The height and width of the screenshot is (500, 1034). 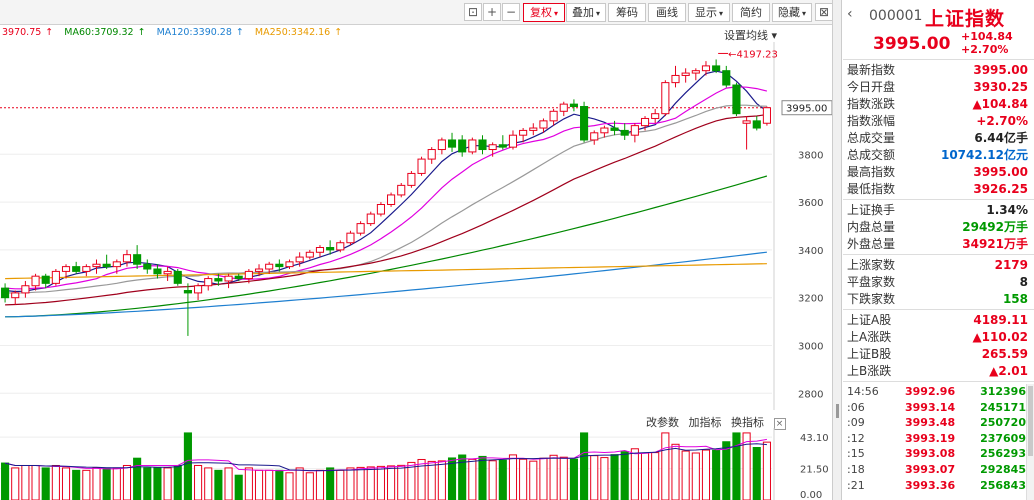 I want to click on stat-value: ▲110.02, so click(x=1000, y=337).